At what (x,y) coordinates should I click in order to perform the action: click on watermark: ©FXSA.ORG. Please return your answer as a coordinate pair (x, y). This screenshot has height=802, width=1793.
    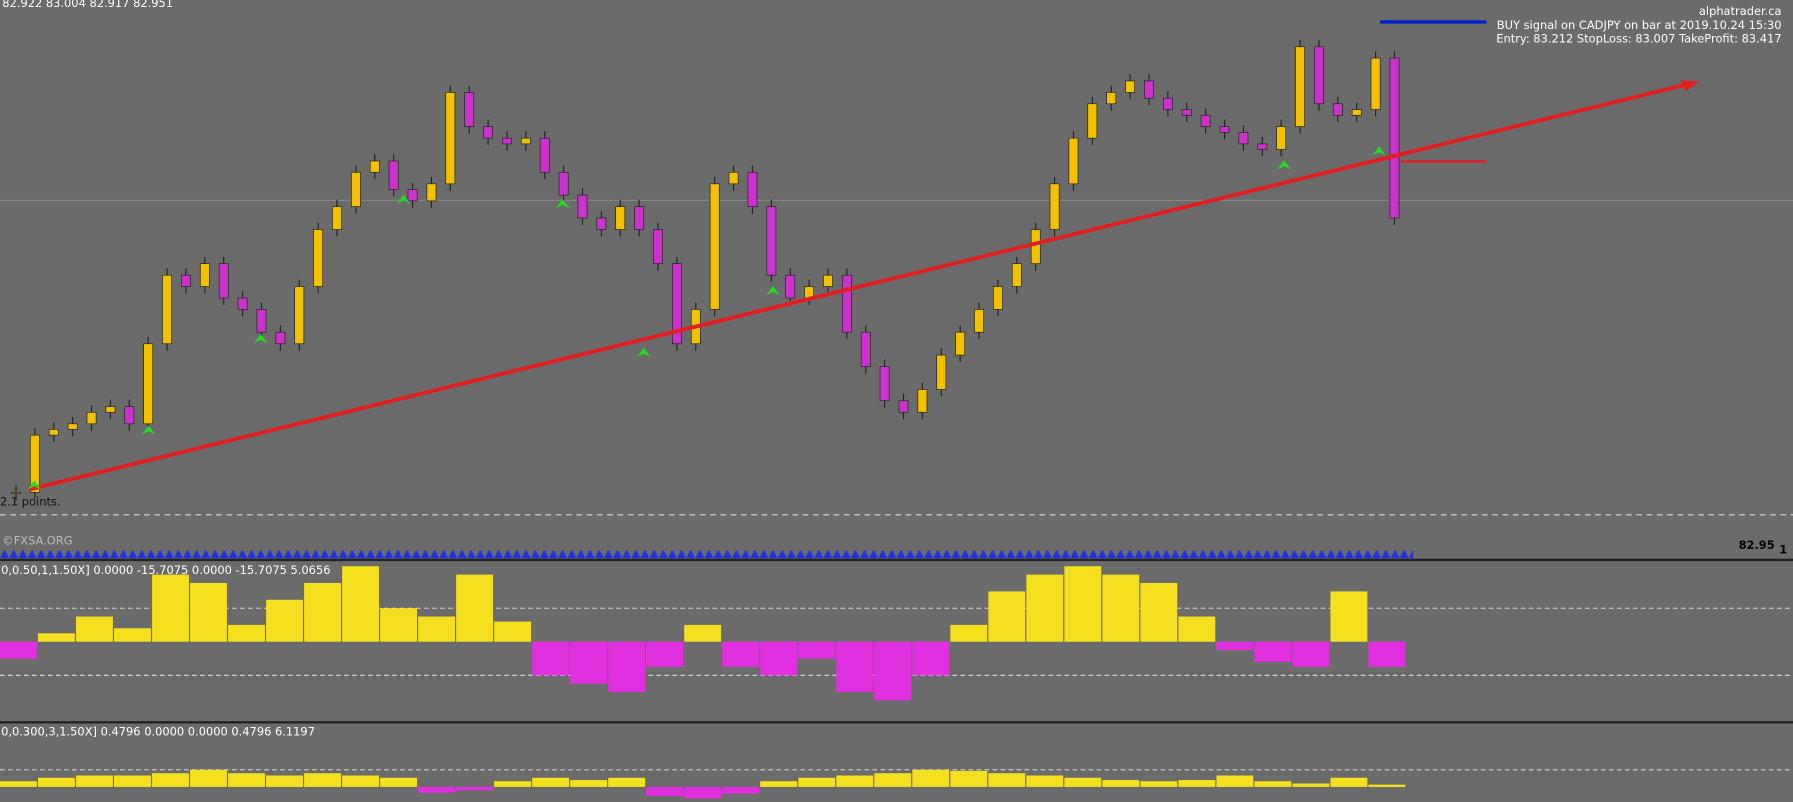
    Looking at the image, I should click on (37, 541).